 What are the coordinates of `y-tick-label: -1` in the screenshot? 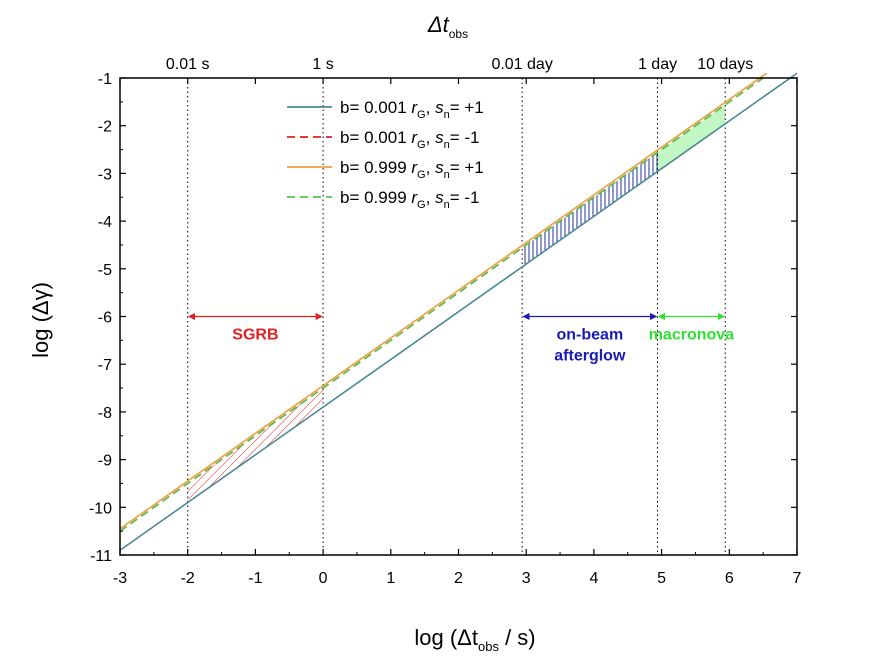 It's located at (105, 79).